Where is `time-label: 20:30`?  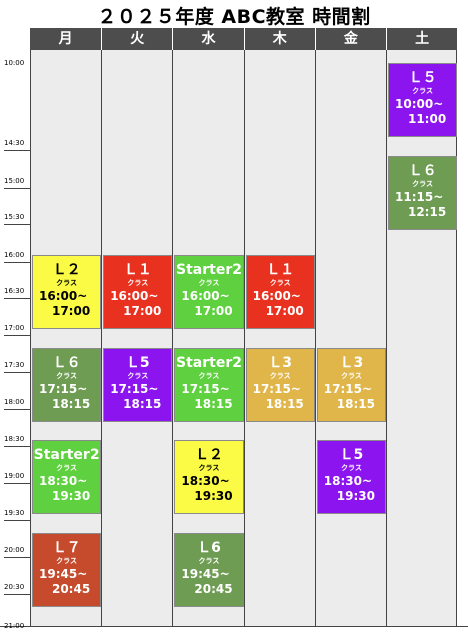 time-label: 20:30 is located at coordinates (14, 587).